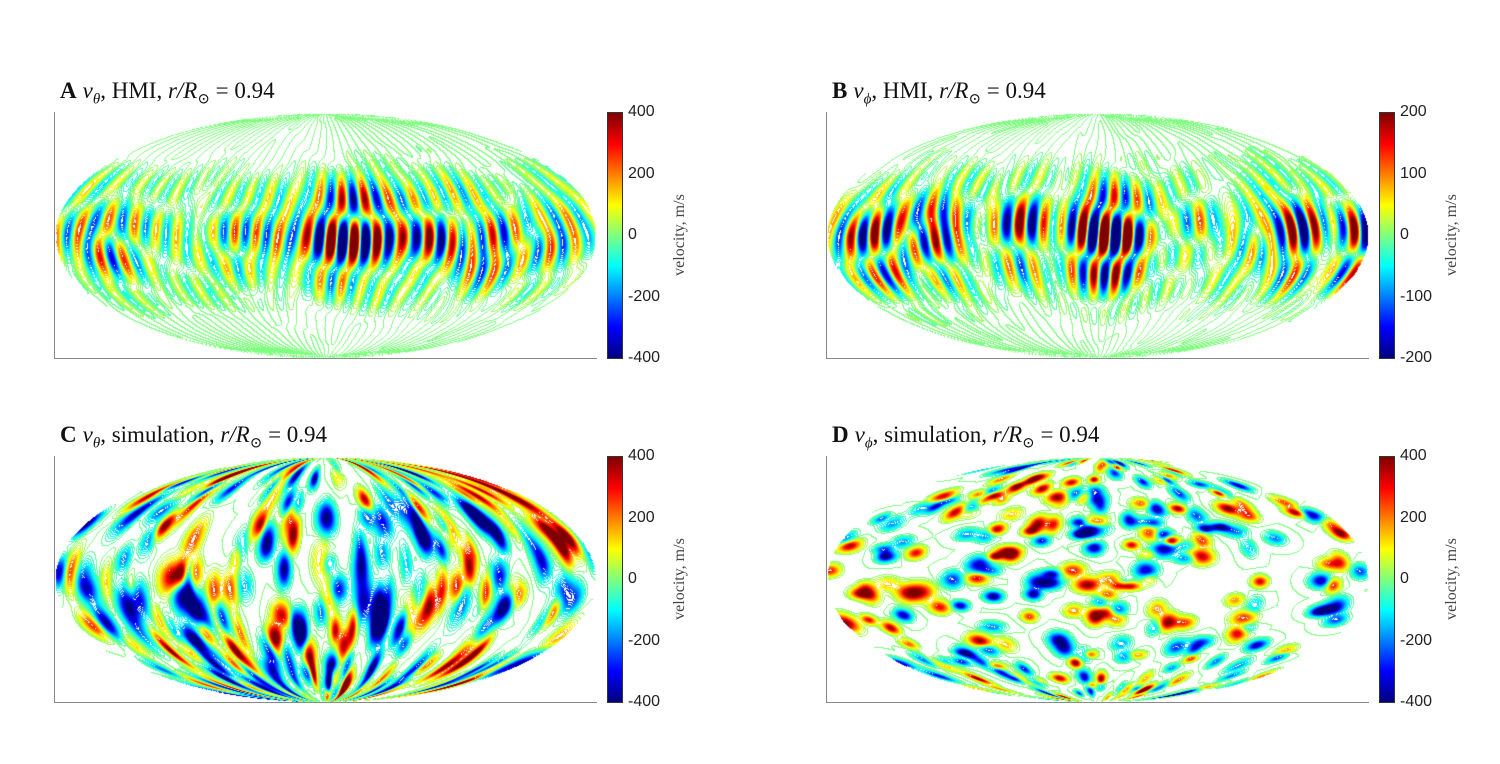 The image size is (1500, 764). I want to click on colorbar-tick-label: -100, so click(1416, 296).